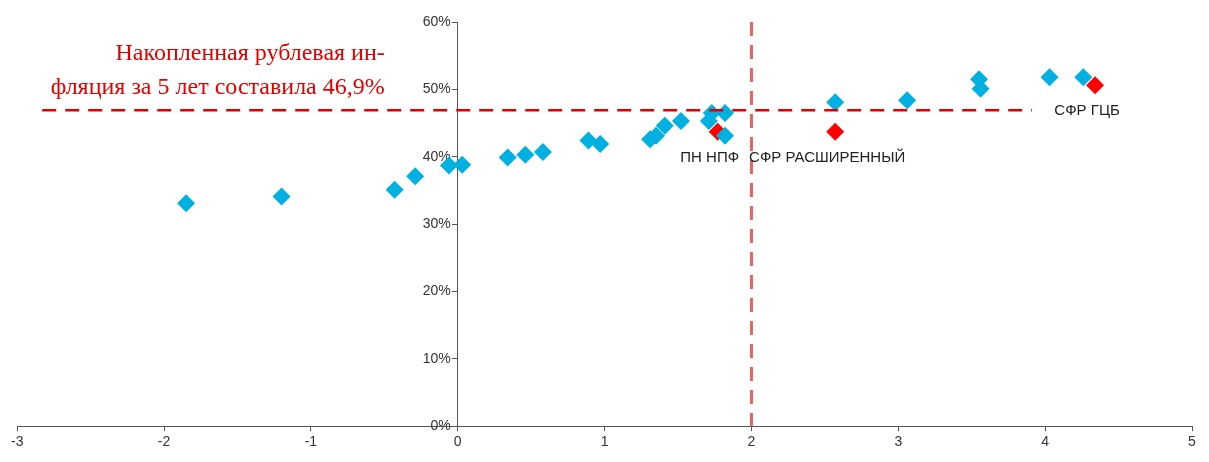 This screenshot has width=1209, height=462. Describe the element at coordinates (1192, 441) in the screenshot. I see `x-tick-label: 5` at that location.